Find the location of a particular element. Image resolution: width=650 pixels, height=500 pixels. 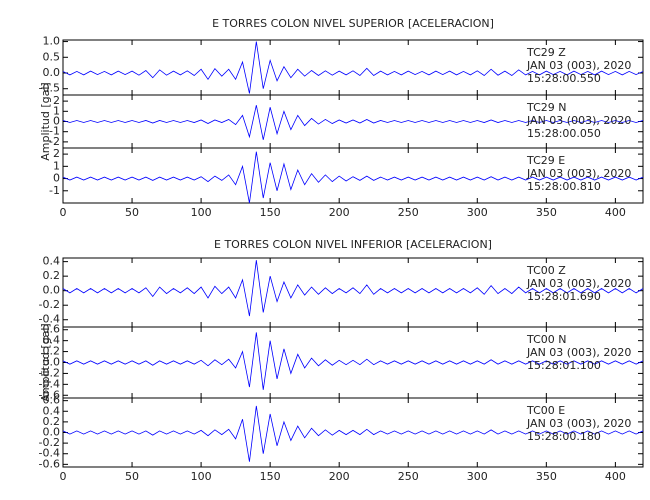

y-tick-label: 1.0 is located at coordinates (52, 41).